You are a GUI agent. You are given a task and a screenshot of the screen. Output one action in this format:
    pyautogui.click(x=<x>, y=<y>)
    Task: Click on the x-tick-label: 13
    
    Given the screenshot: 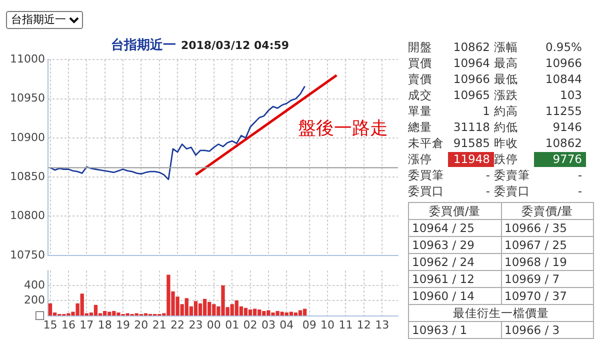 What is the action you would take?
    pyautogui.click(x=382, y=325)
    